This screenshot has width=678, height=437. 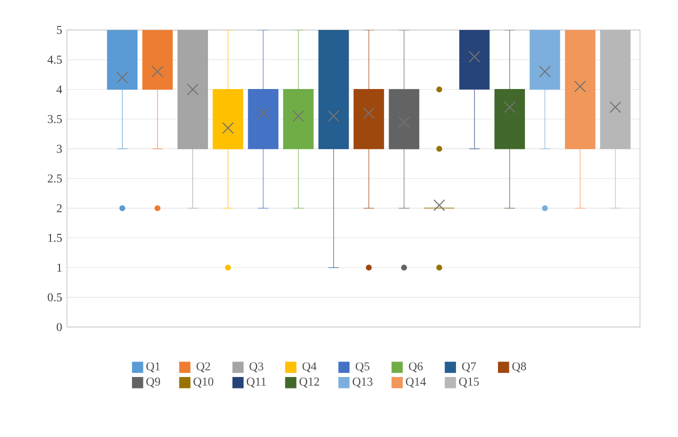 I want to click on legend-label: Q8, so click(x=519, y=367).